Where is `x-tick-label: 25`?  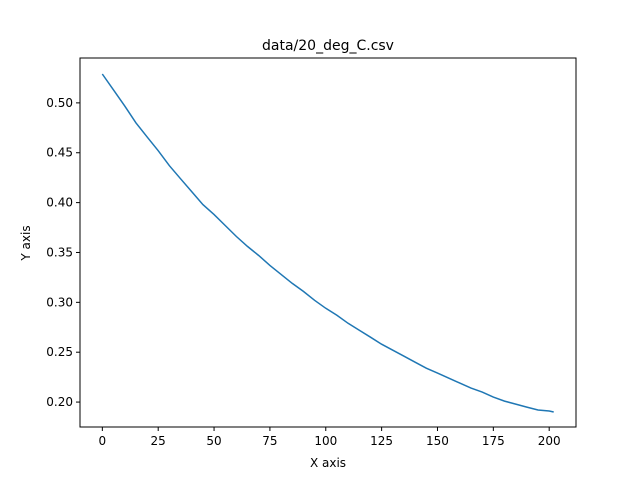 x-tick-label: 25 is located at coordinates (158, 441).